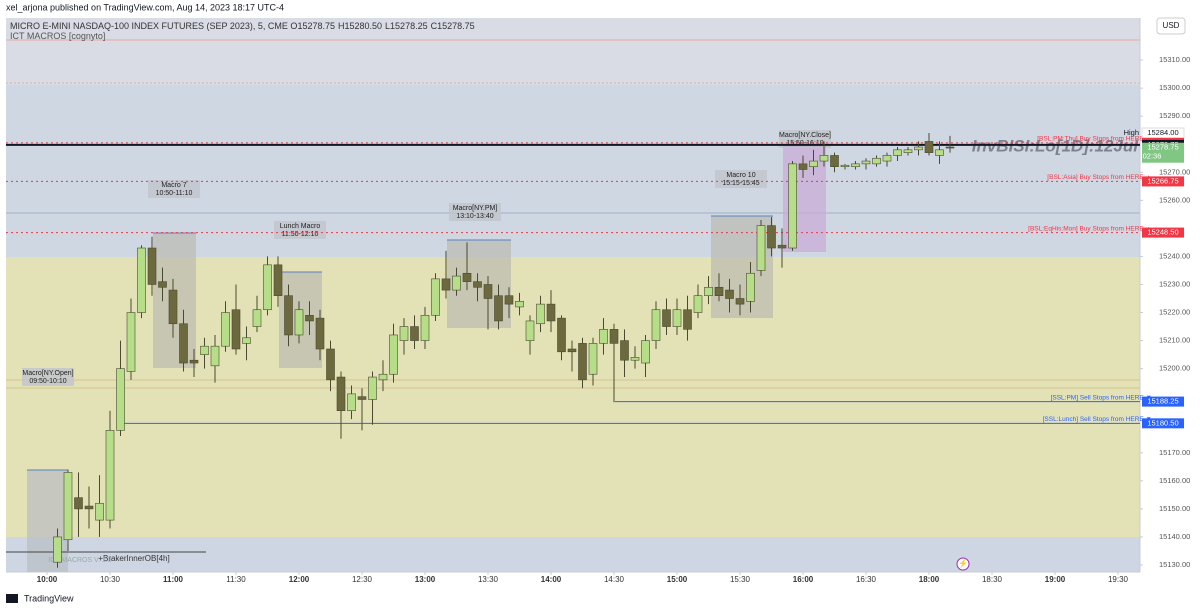 The image size is (1200, 609). Describe the element at coordinates (58, 36) in the screenshot. I see `indicator: ICT MACROS [cognyto]` at that location.